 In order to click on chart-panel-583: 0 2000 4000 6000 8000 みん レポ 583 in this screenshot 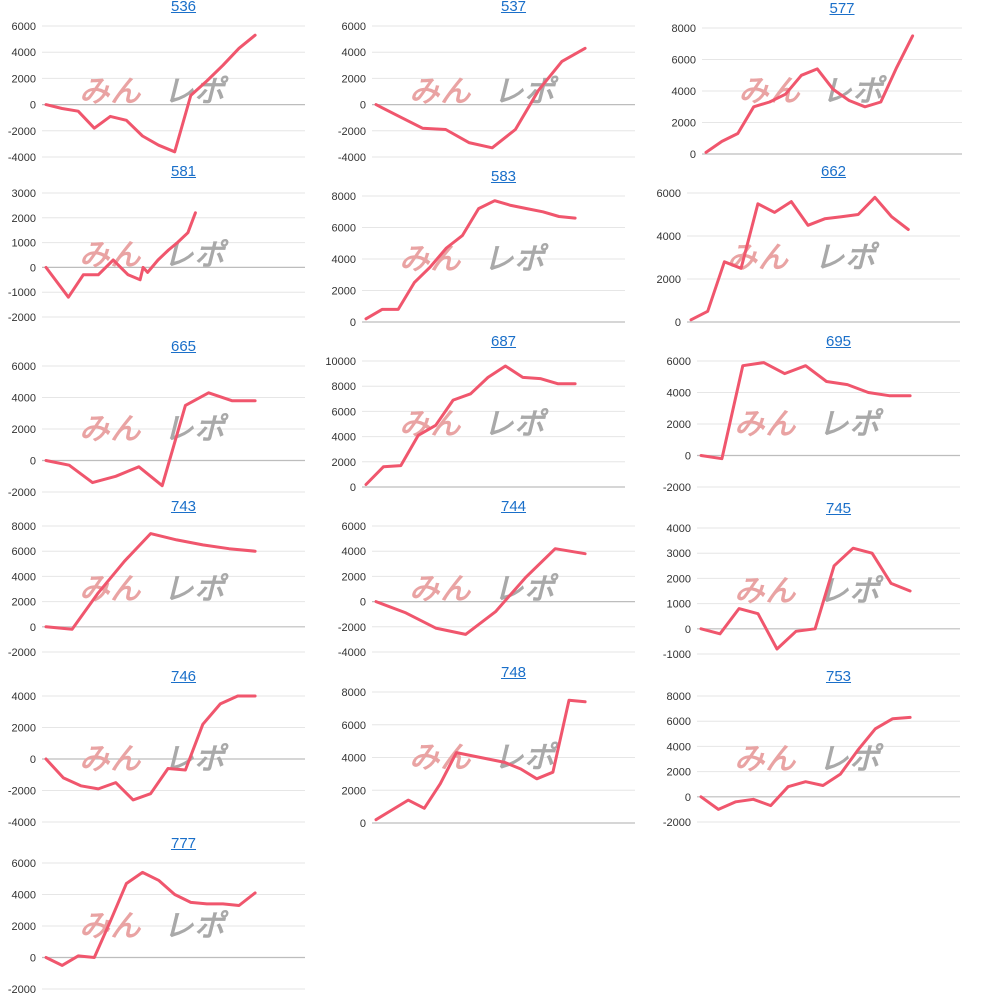, I will do `click(482, 249)`.